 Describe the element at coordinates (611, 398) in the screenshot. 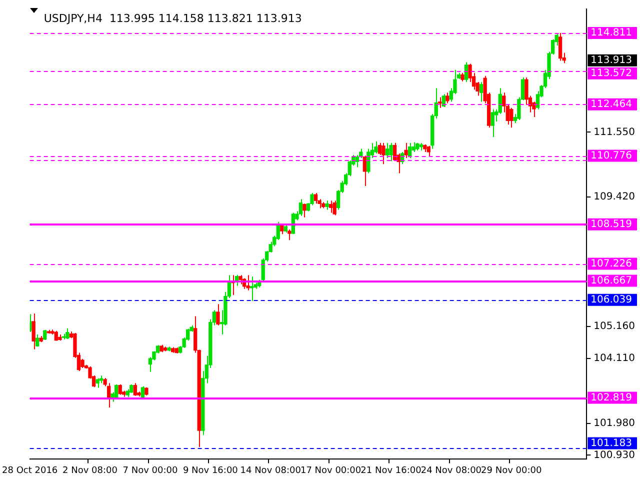

I see `ref-line-label: 102.819` at that location.